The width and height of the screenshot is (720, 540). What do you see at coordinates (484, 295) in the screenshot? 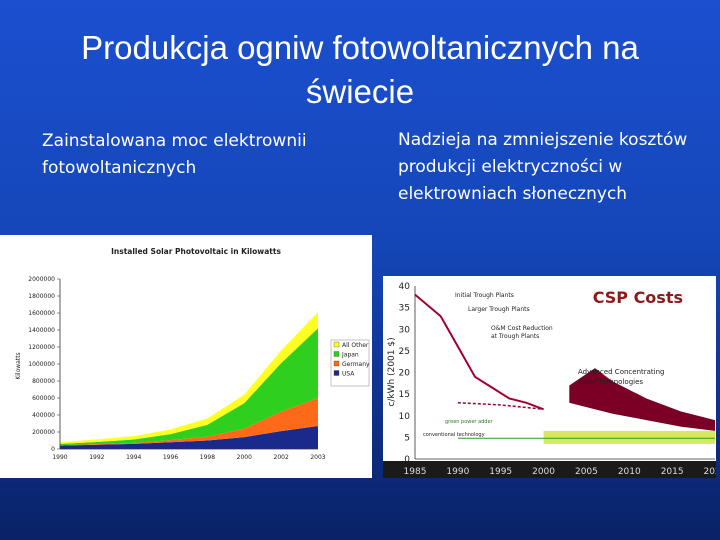
I see `annotation-initial-trough: Initial Trough Plants` at bounding box center [484, 295].